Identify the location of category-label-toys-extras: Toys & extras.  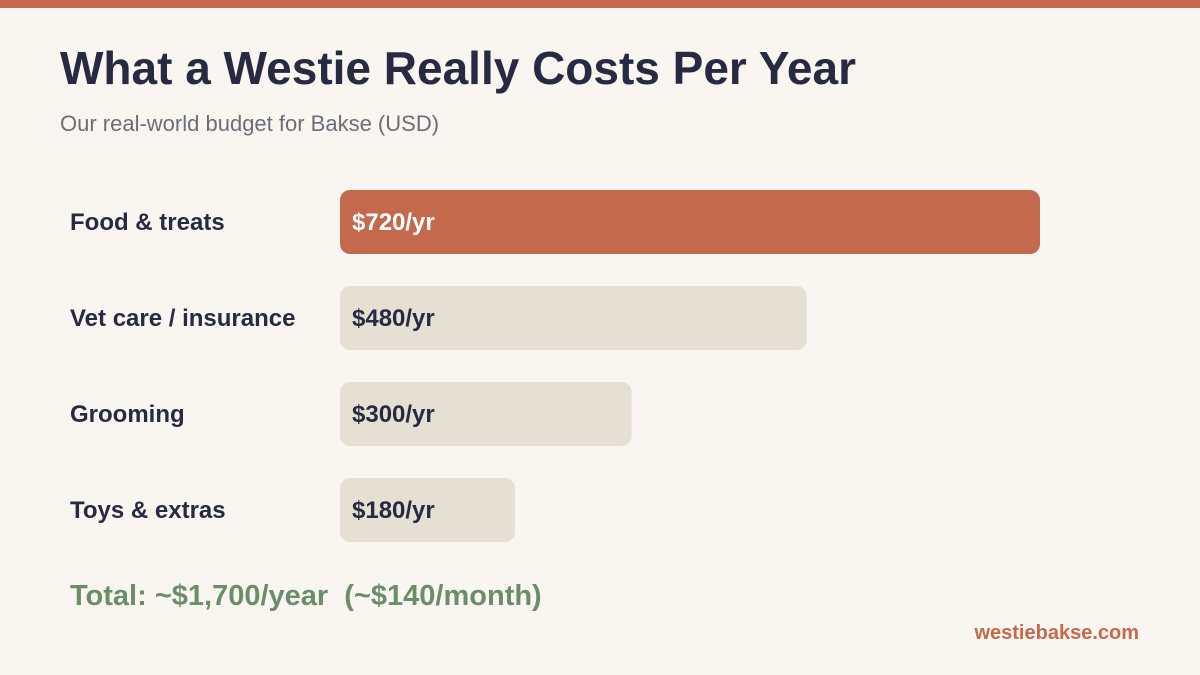
(148, 510).